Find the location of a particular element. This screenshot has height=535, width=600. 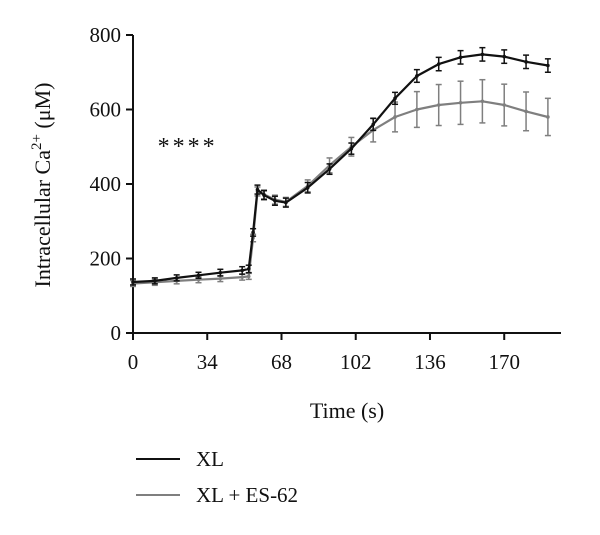

y-axis-title-main: Intracellular Ca is located at coordinates (42, 219).